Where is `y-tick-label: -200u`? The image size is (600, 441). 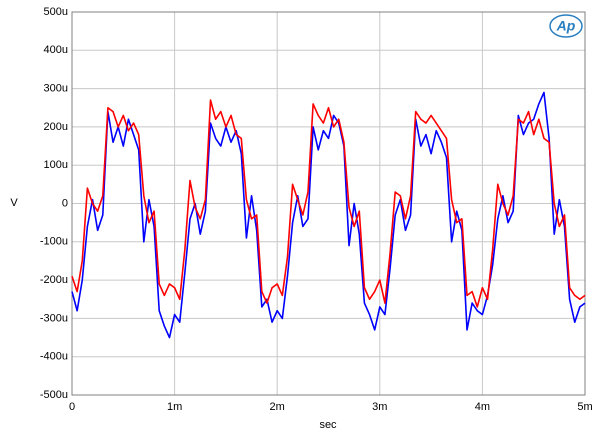 y-tick-label: -200u is located at coordinates (54, 280).